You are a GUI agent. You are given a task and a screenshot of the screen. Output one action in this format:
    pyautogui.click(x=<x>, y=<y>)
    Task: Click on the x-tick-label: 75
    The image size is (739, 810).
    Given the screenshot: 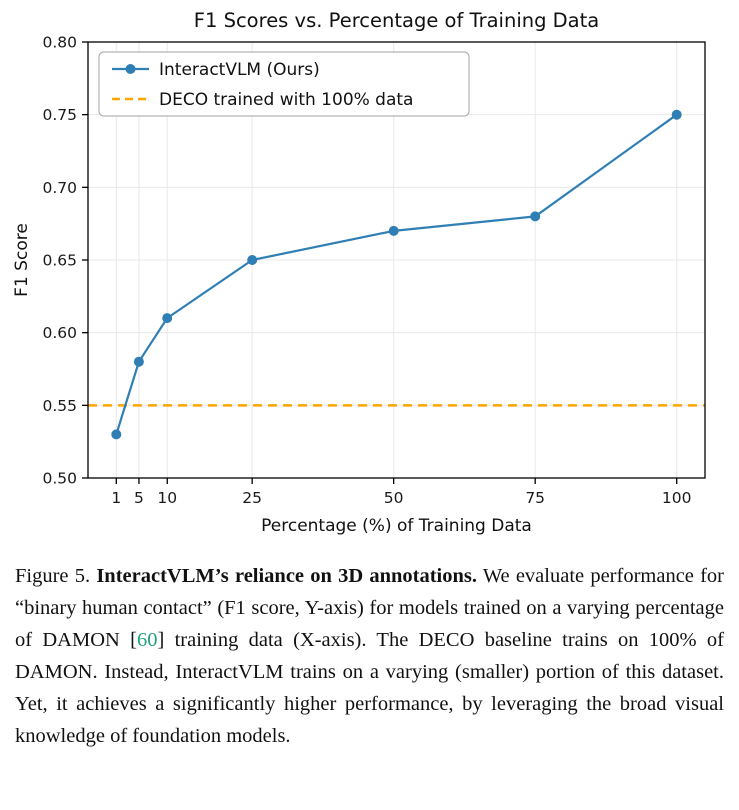 What is the action you would take?
    pyautogui.click(x=535, y=498)
    